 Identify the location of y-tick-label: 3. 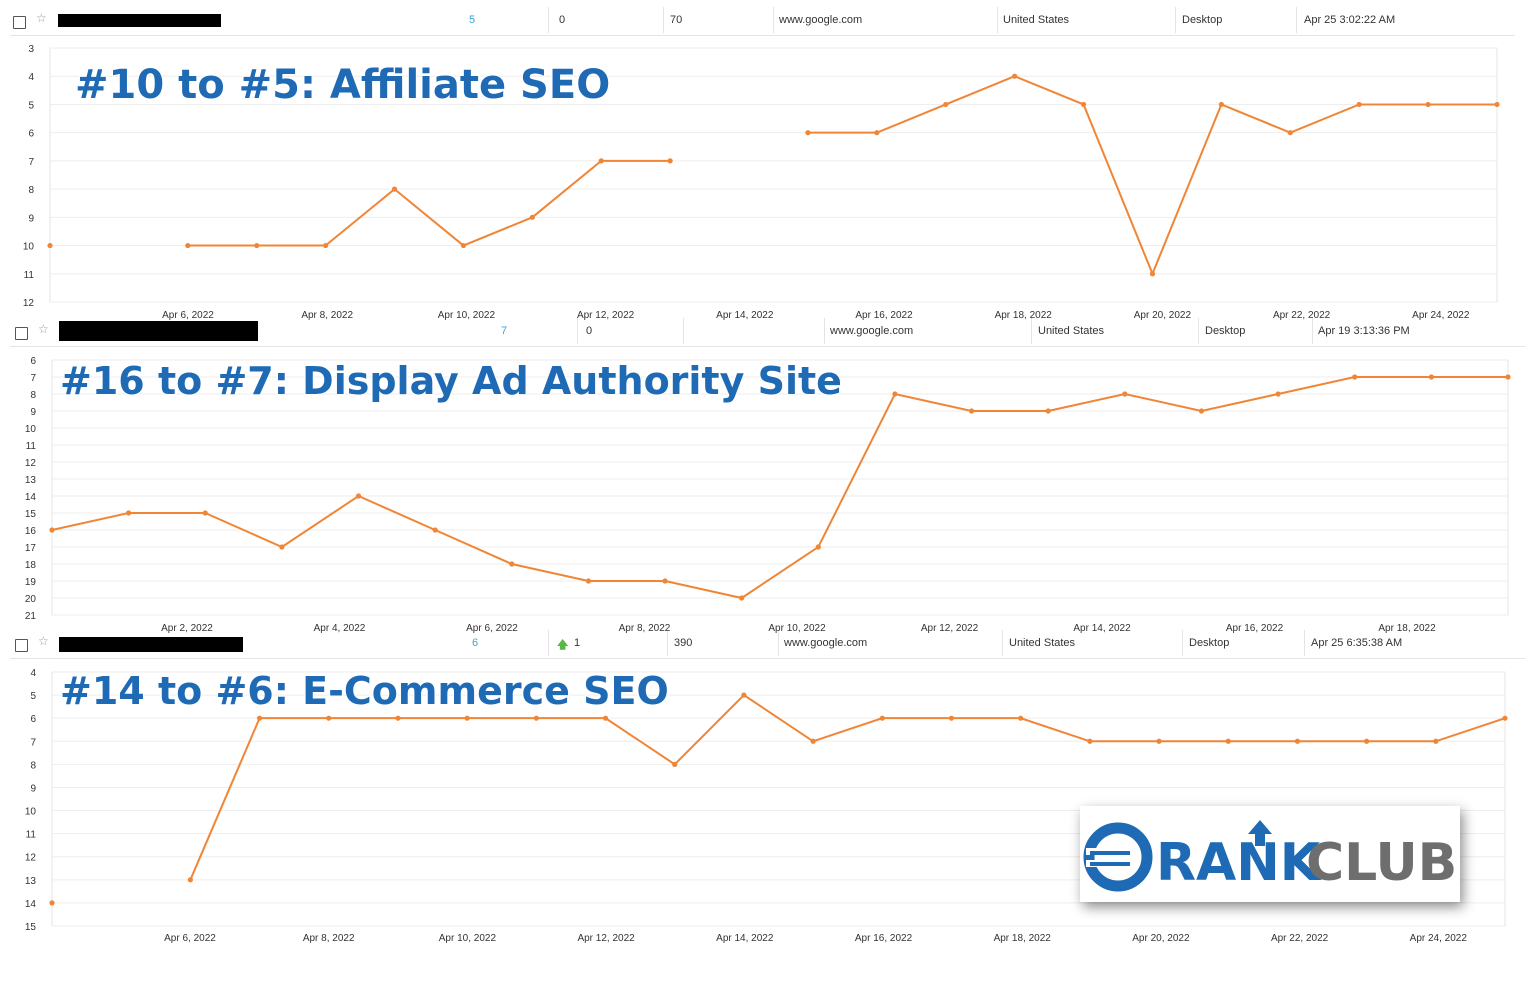
(31, 49).